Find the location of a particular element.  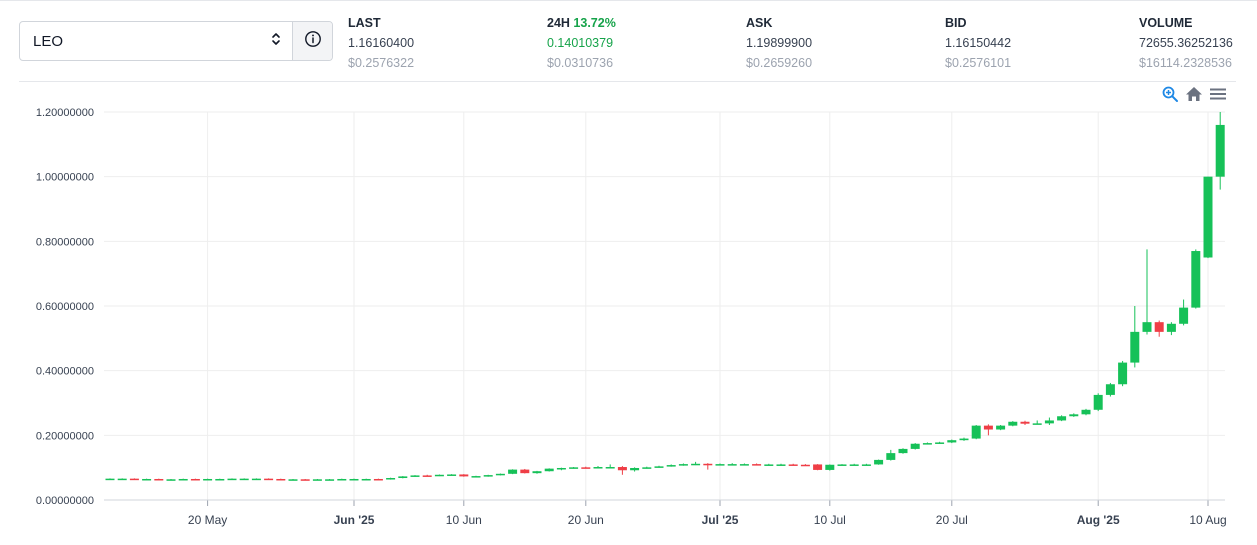

x-tick-label: 10 Aug is located at coordinates (1207, 520).